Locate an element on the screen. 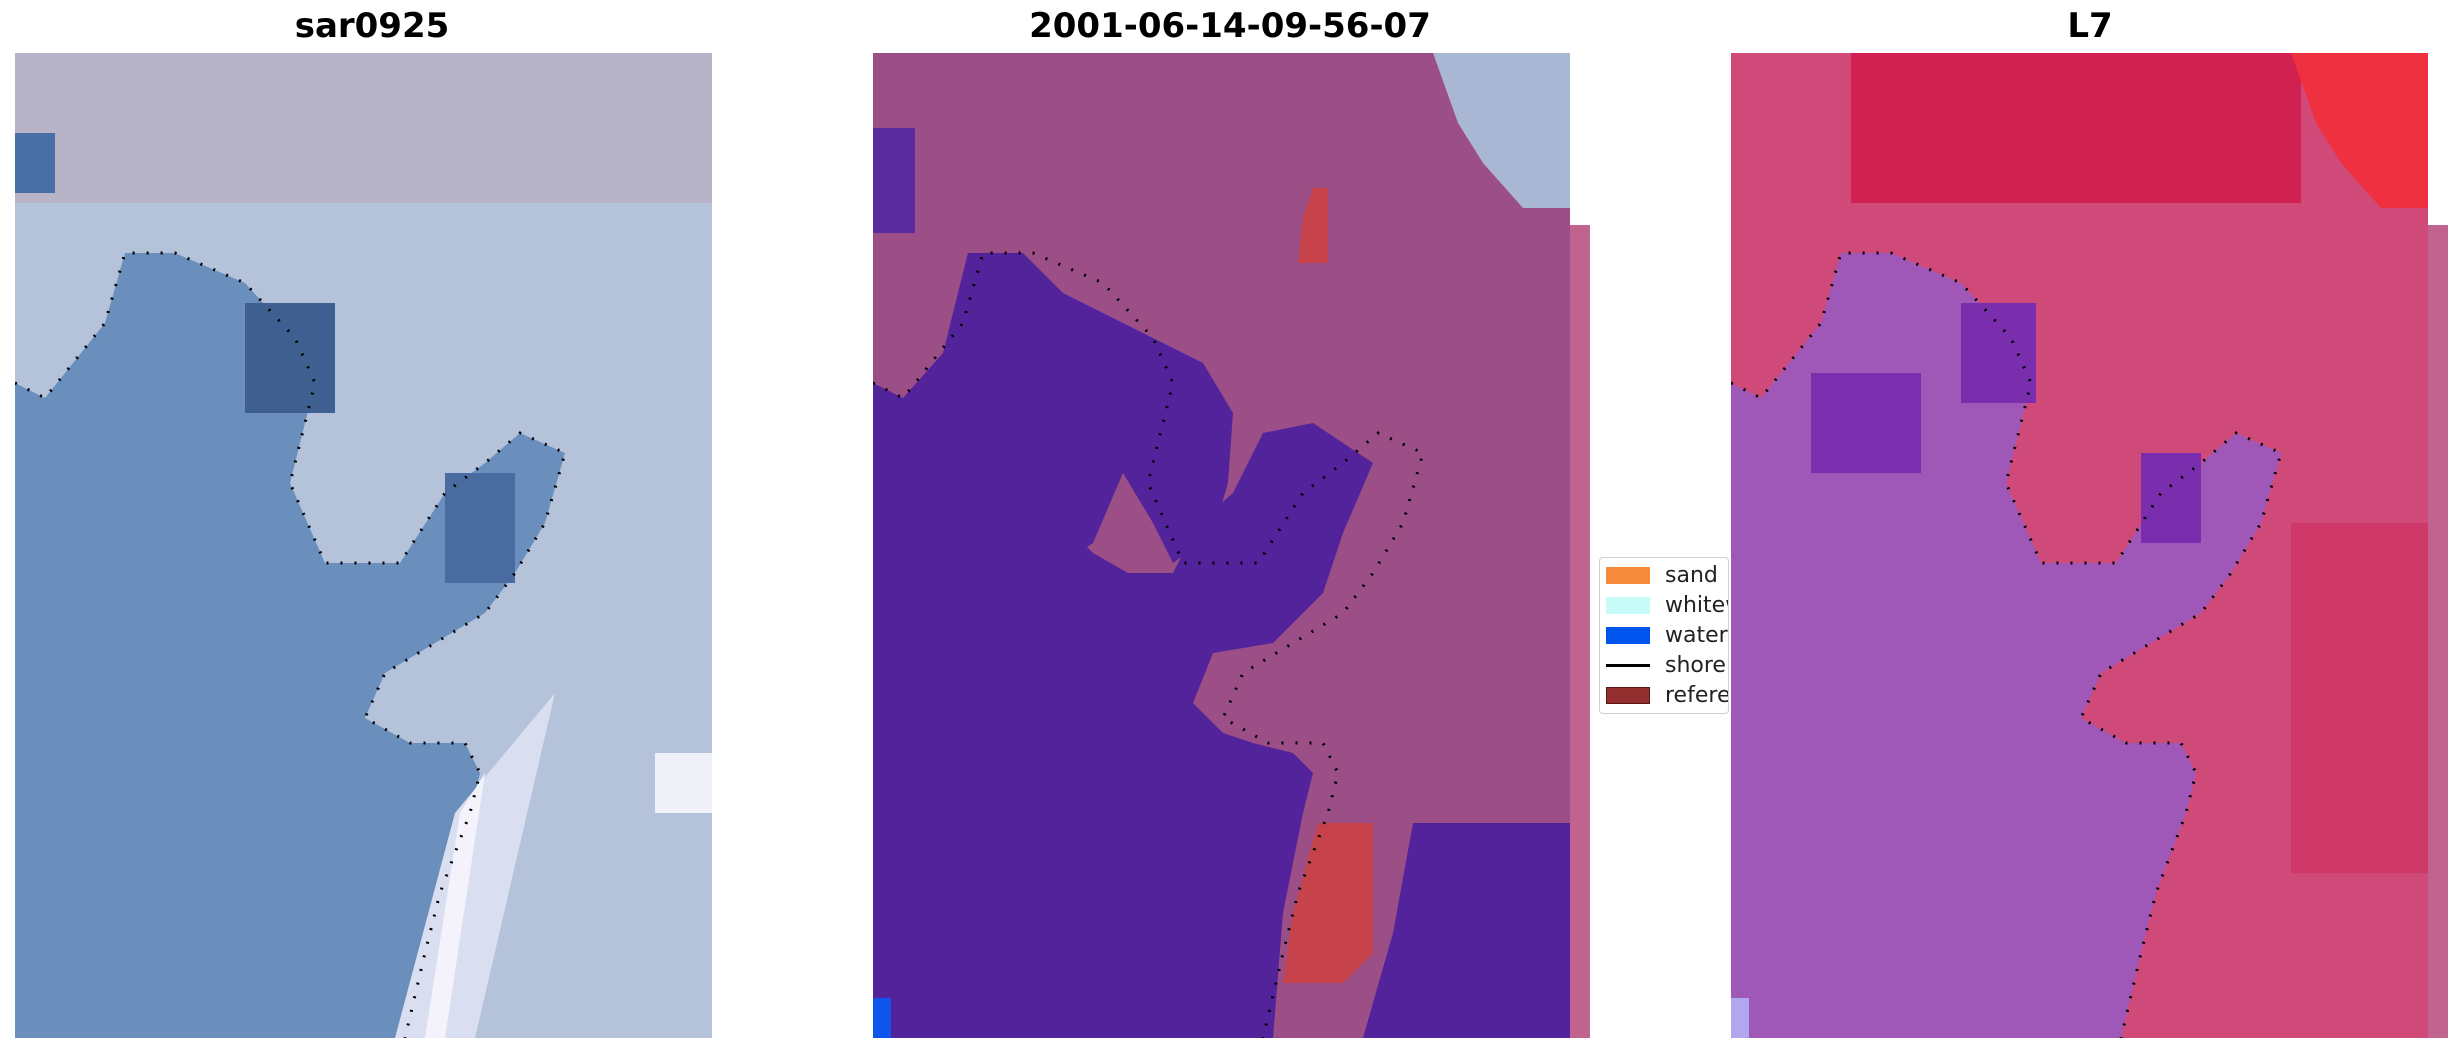  reference-shoreline-swatch is located at coordinates (1628, 695).